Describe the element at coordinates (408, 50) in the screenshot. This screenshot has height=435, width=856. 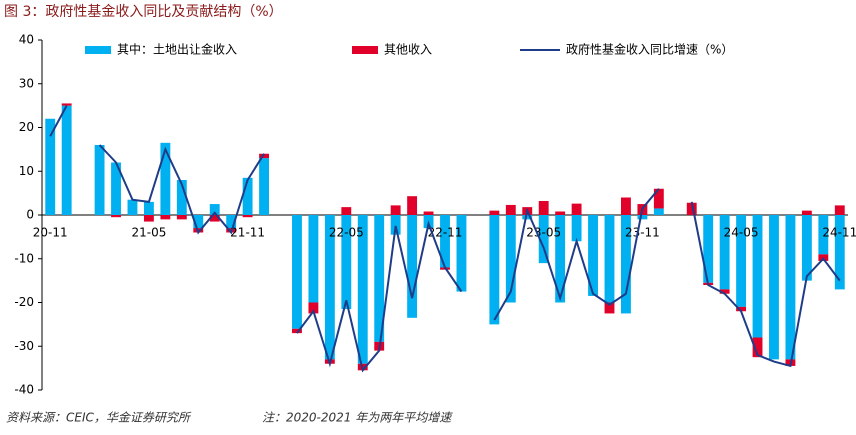
I see `legend-label: 其他收入` at that location.